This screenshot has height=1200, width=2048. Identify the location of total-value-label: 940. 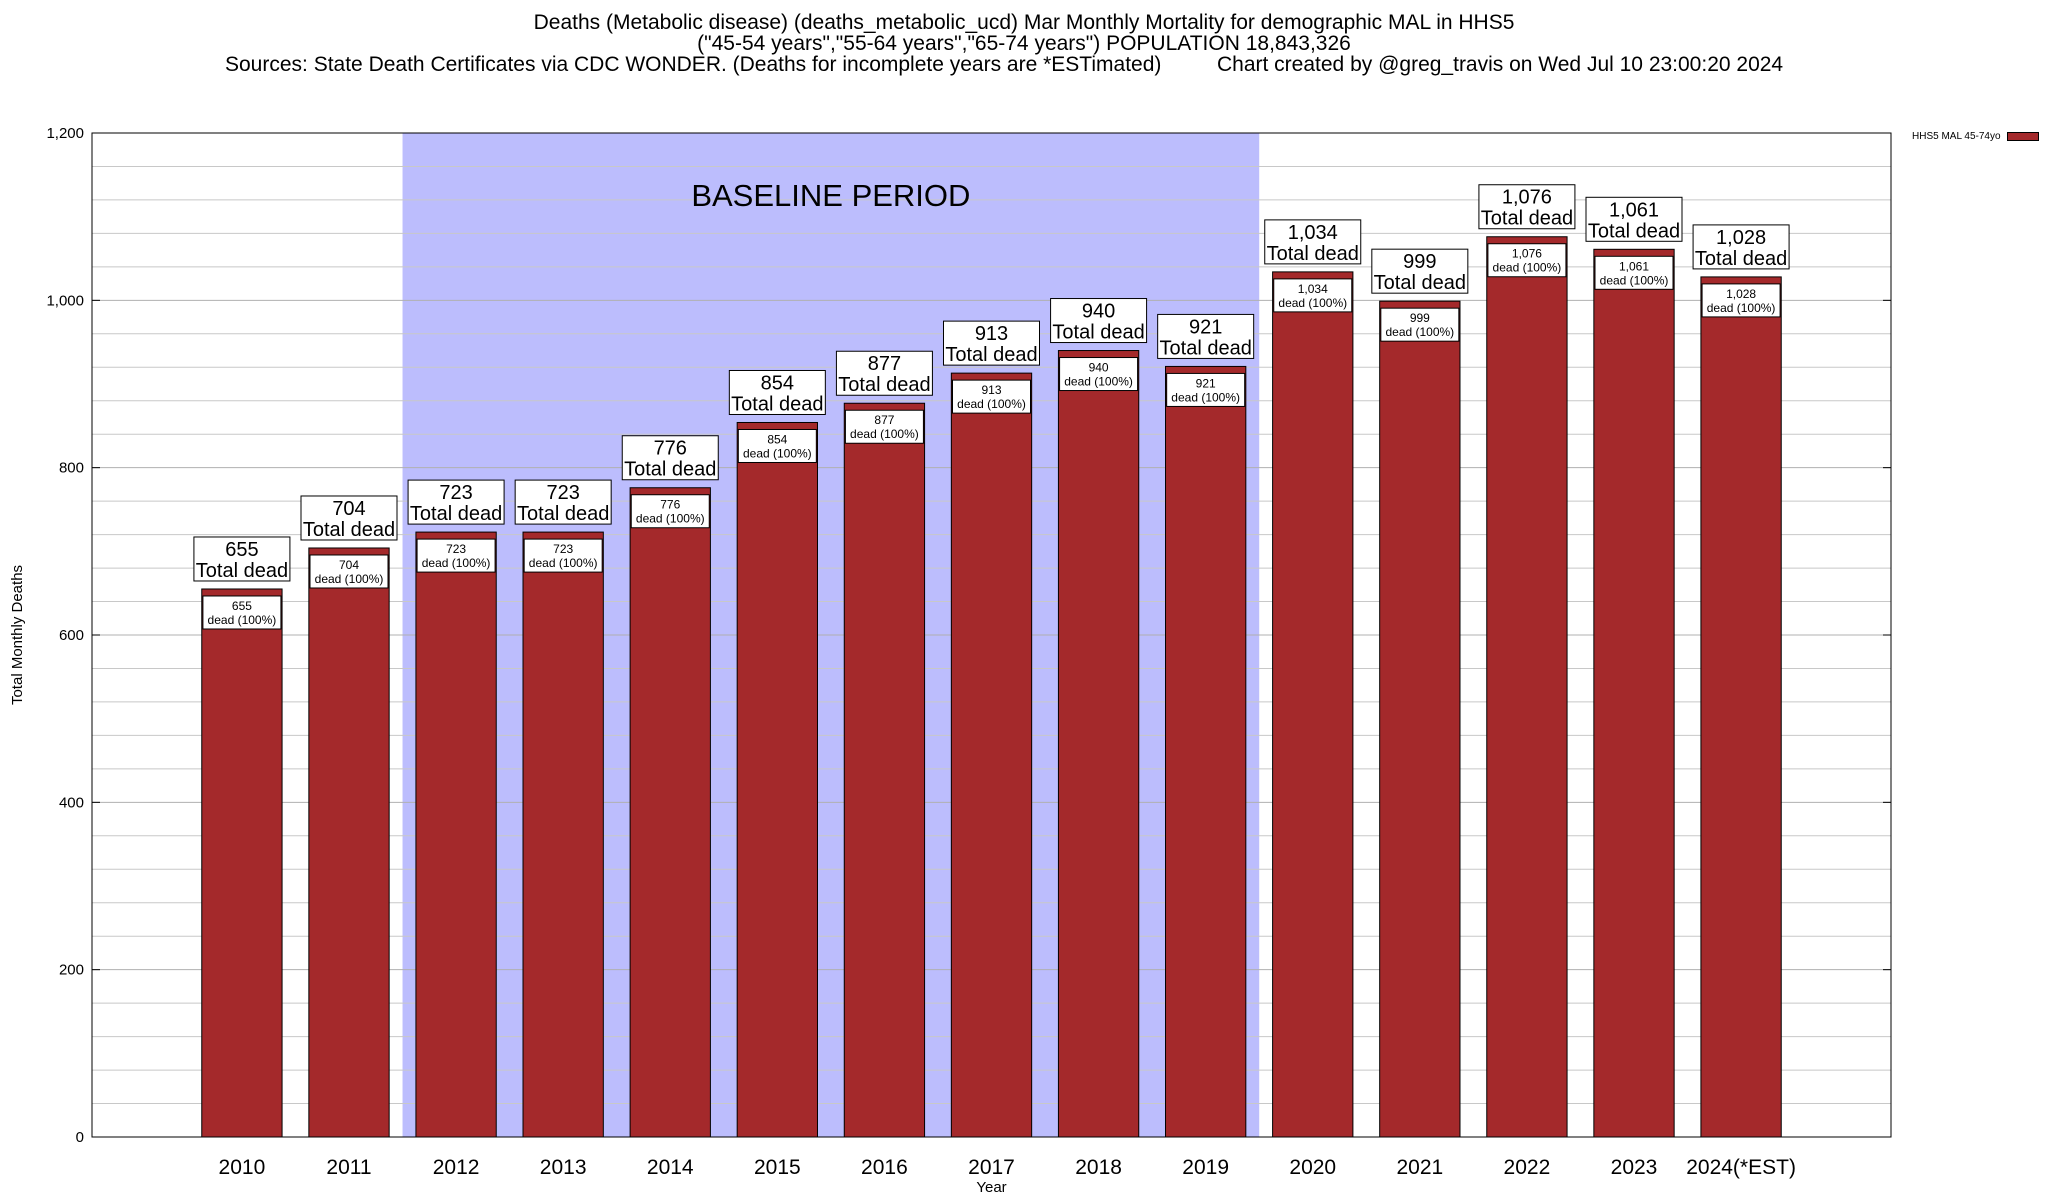
(1098, 312).